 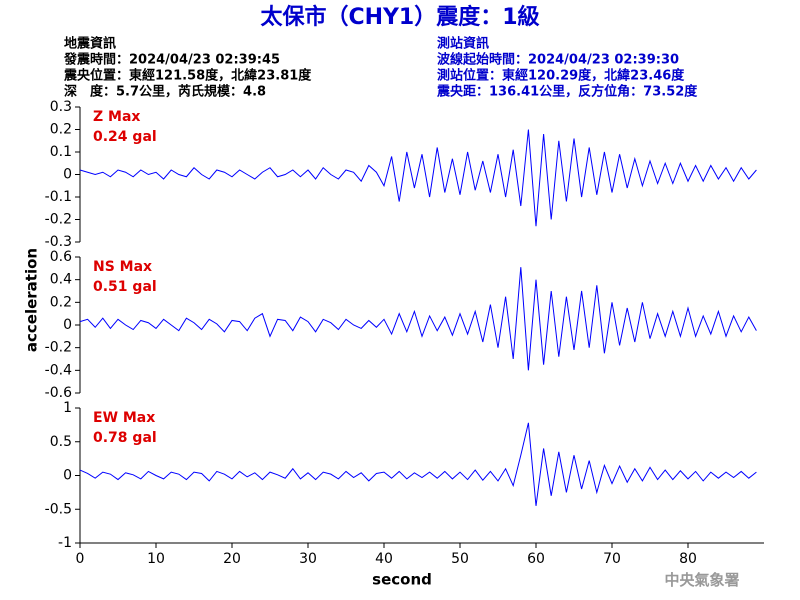 I want to click on y-tick-label: -0.5, so click(x=58, y=509).